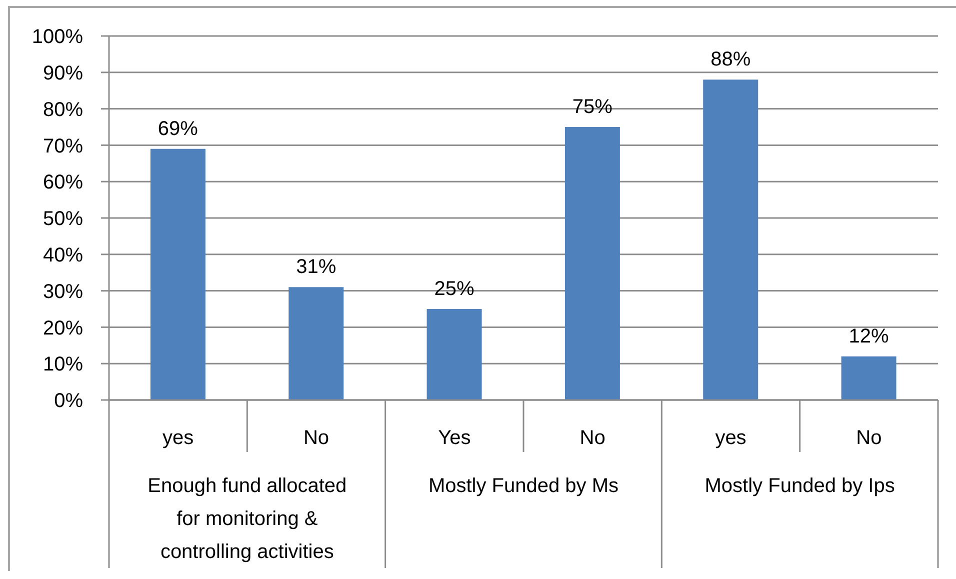 This screenshot has width=956, height=579. What do you see at coordinates (799, 486) in the screenshot?
I see `text: Mostly Funded by Ips` at bounding box center [799, 486].